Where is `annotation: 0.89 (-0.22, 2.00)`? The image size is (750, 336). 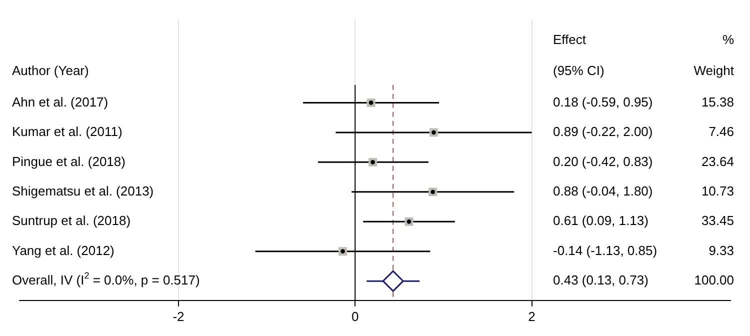
annotation: 0.89 (-0.22, 2.00) is located at coordinates (603, 132).